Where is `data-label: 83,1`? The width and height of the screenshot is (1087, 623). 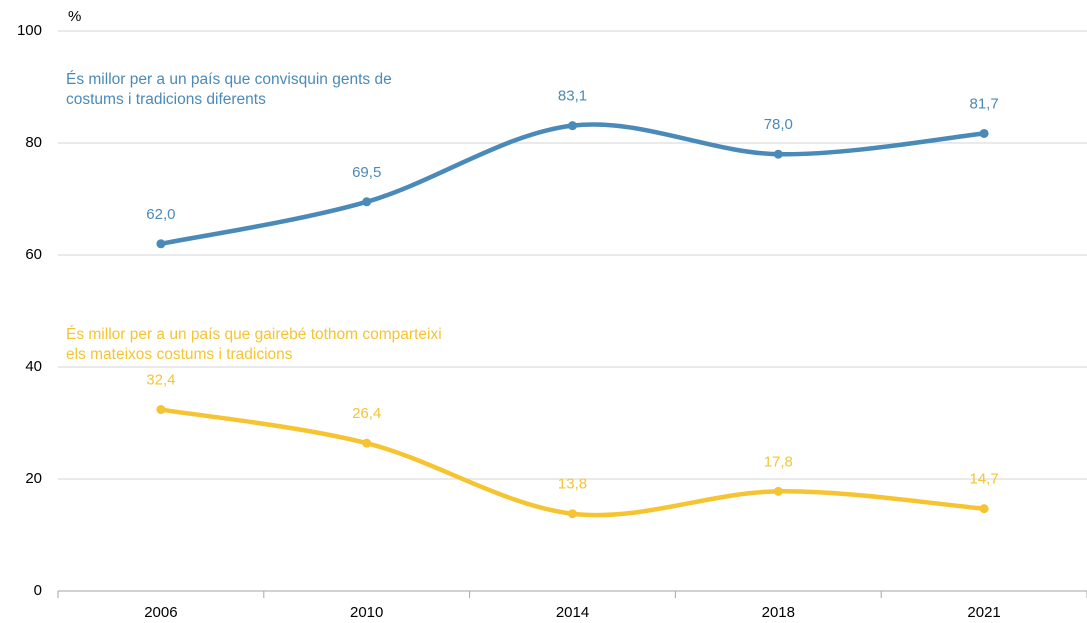 data-label: 83,1 is located at coordinates (572, 96).